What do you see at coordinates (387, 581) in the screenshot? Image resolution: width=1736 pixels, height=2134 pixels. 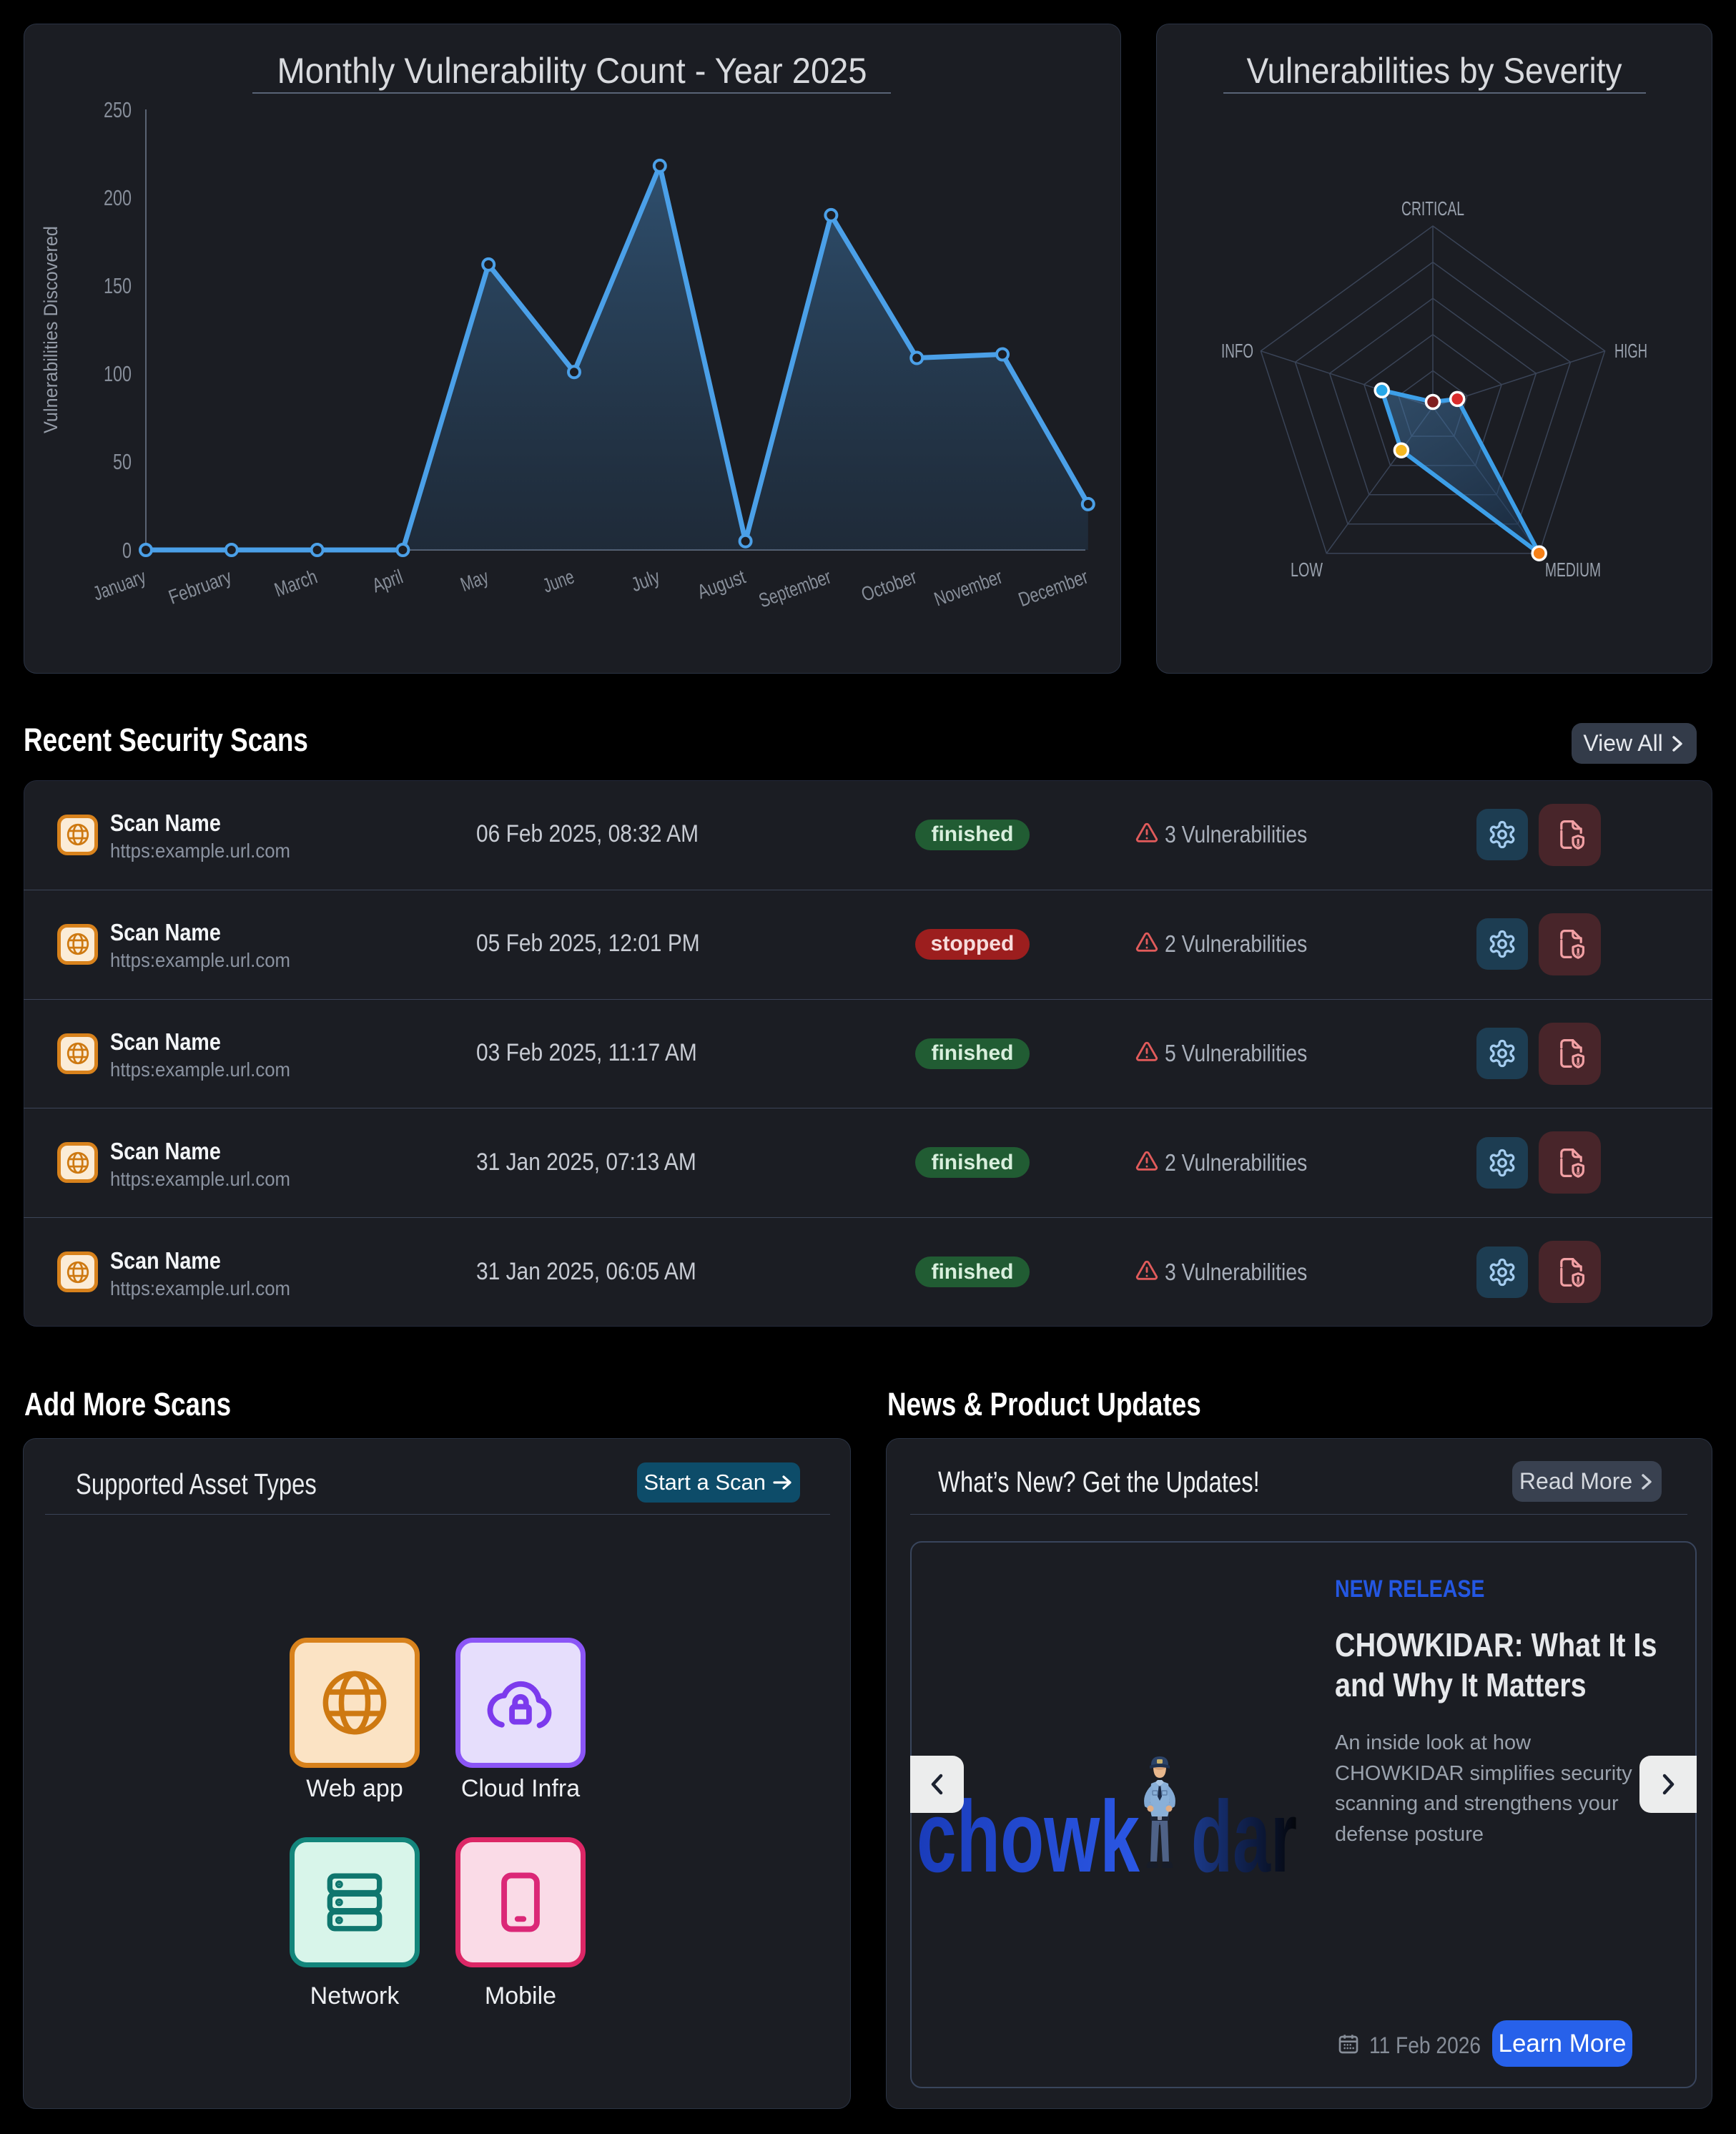 I see `svg-text: April` at bounding box center [387, 581].